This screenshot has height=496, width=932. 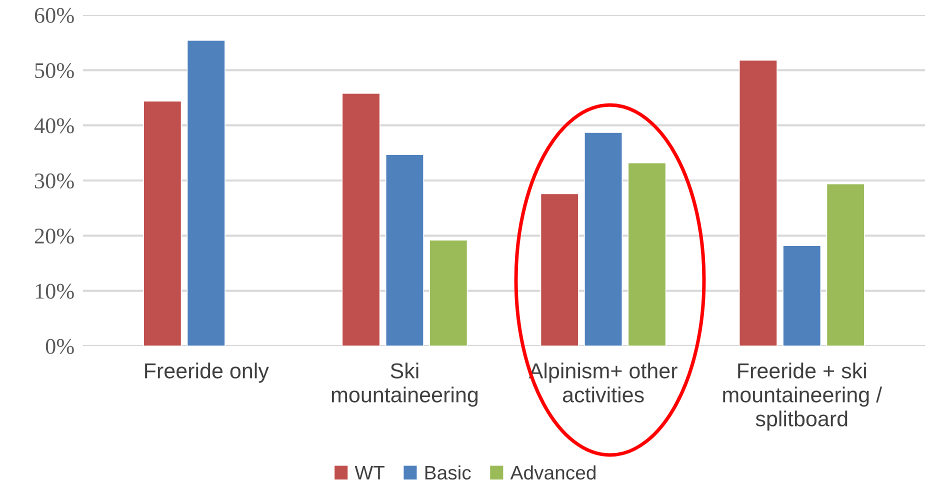 What do you see at coordinates (54, 126) in the screenshot?
I see `y-tick-label: 40%` at bounding box center [54, 126].